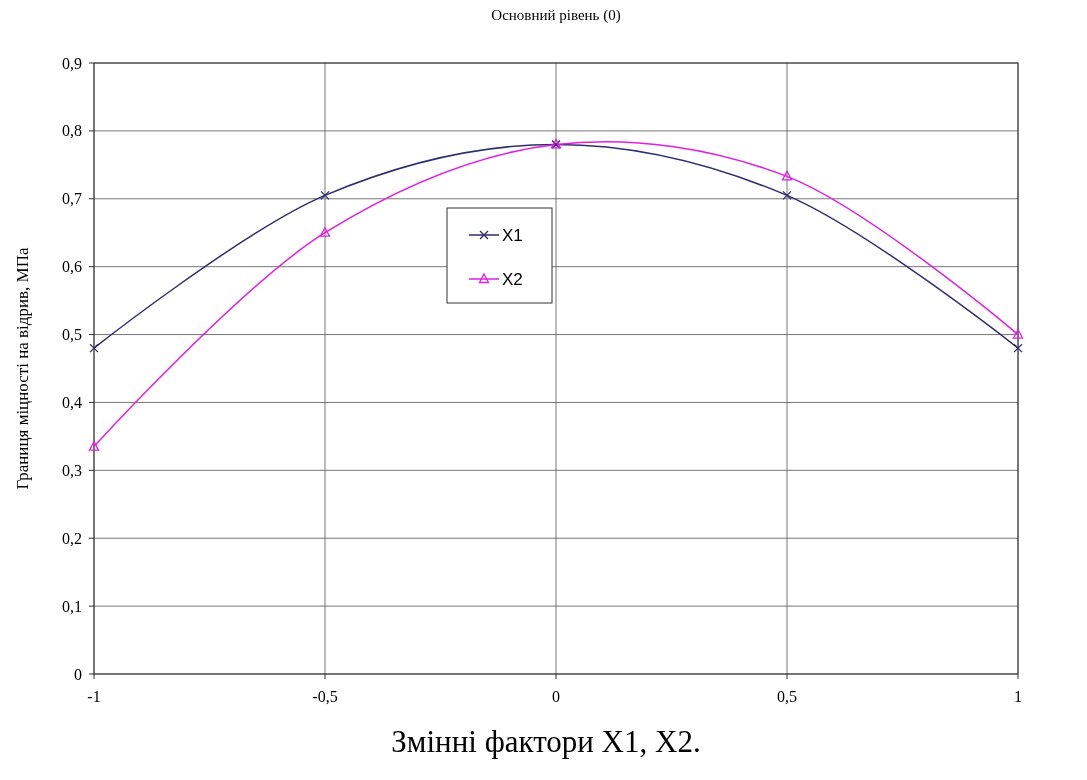 The image size is (1087, 780). What do you see at coordinates (512, 279) in the screenshot?
I see `legend-label: X2` at bounding box center [512, 279].